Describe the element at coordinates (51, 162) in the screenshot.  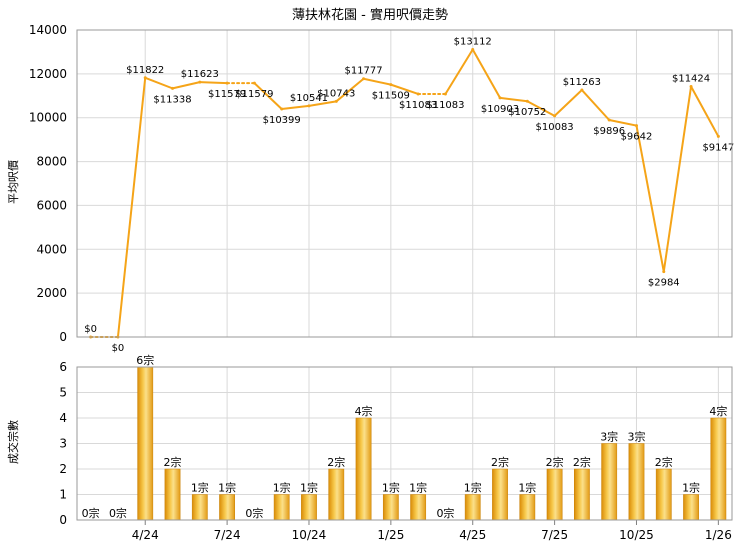
I see `price-tick-label: 8000` at that location.